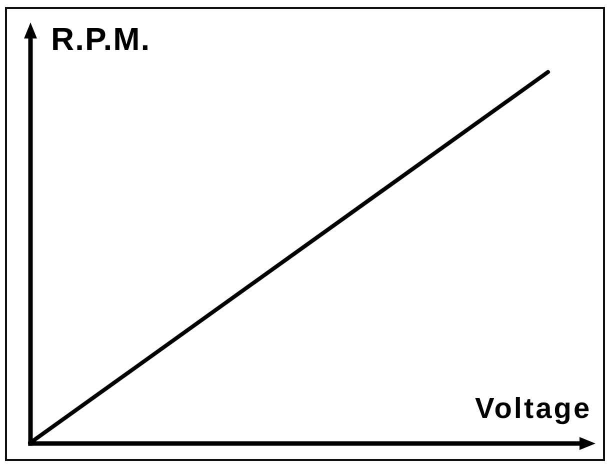 The width and height of the screenshot is (607, 464). Describe the element at coordinates (101, 39) in the screenshot. I see `y-axis-title: R.P.M.` at that location.